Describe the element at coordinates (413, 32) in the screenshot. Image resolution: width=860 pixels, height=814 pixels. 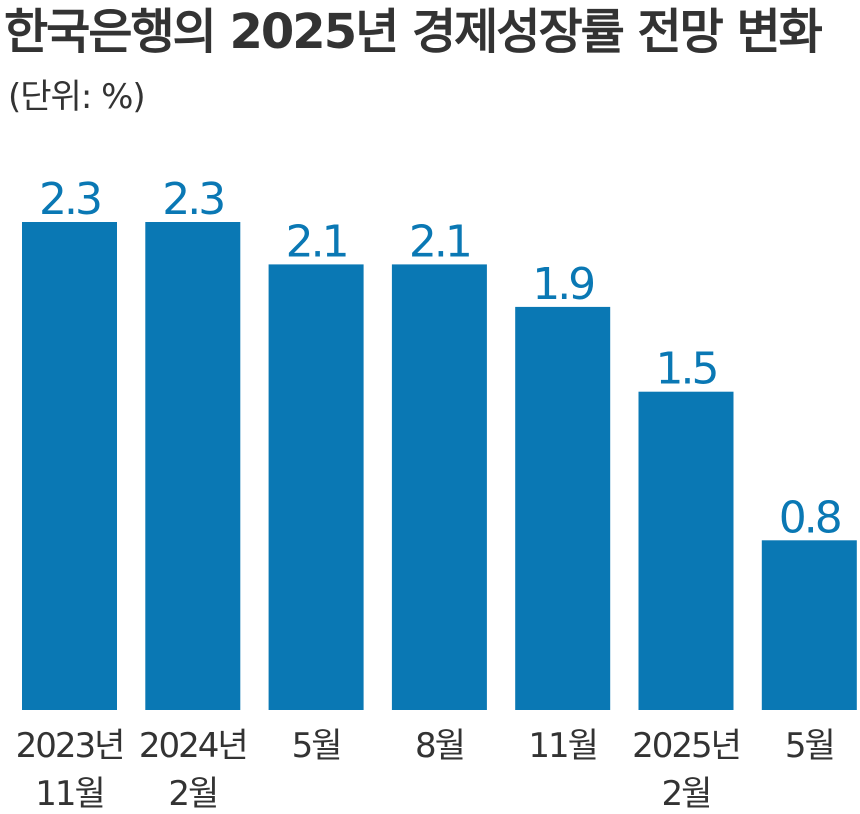
I see `chart-title-text: 한국은행의 2025년 경제성장률 전망 변화` at that location.